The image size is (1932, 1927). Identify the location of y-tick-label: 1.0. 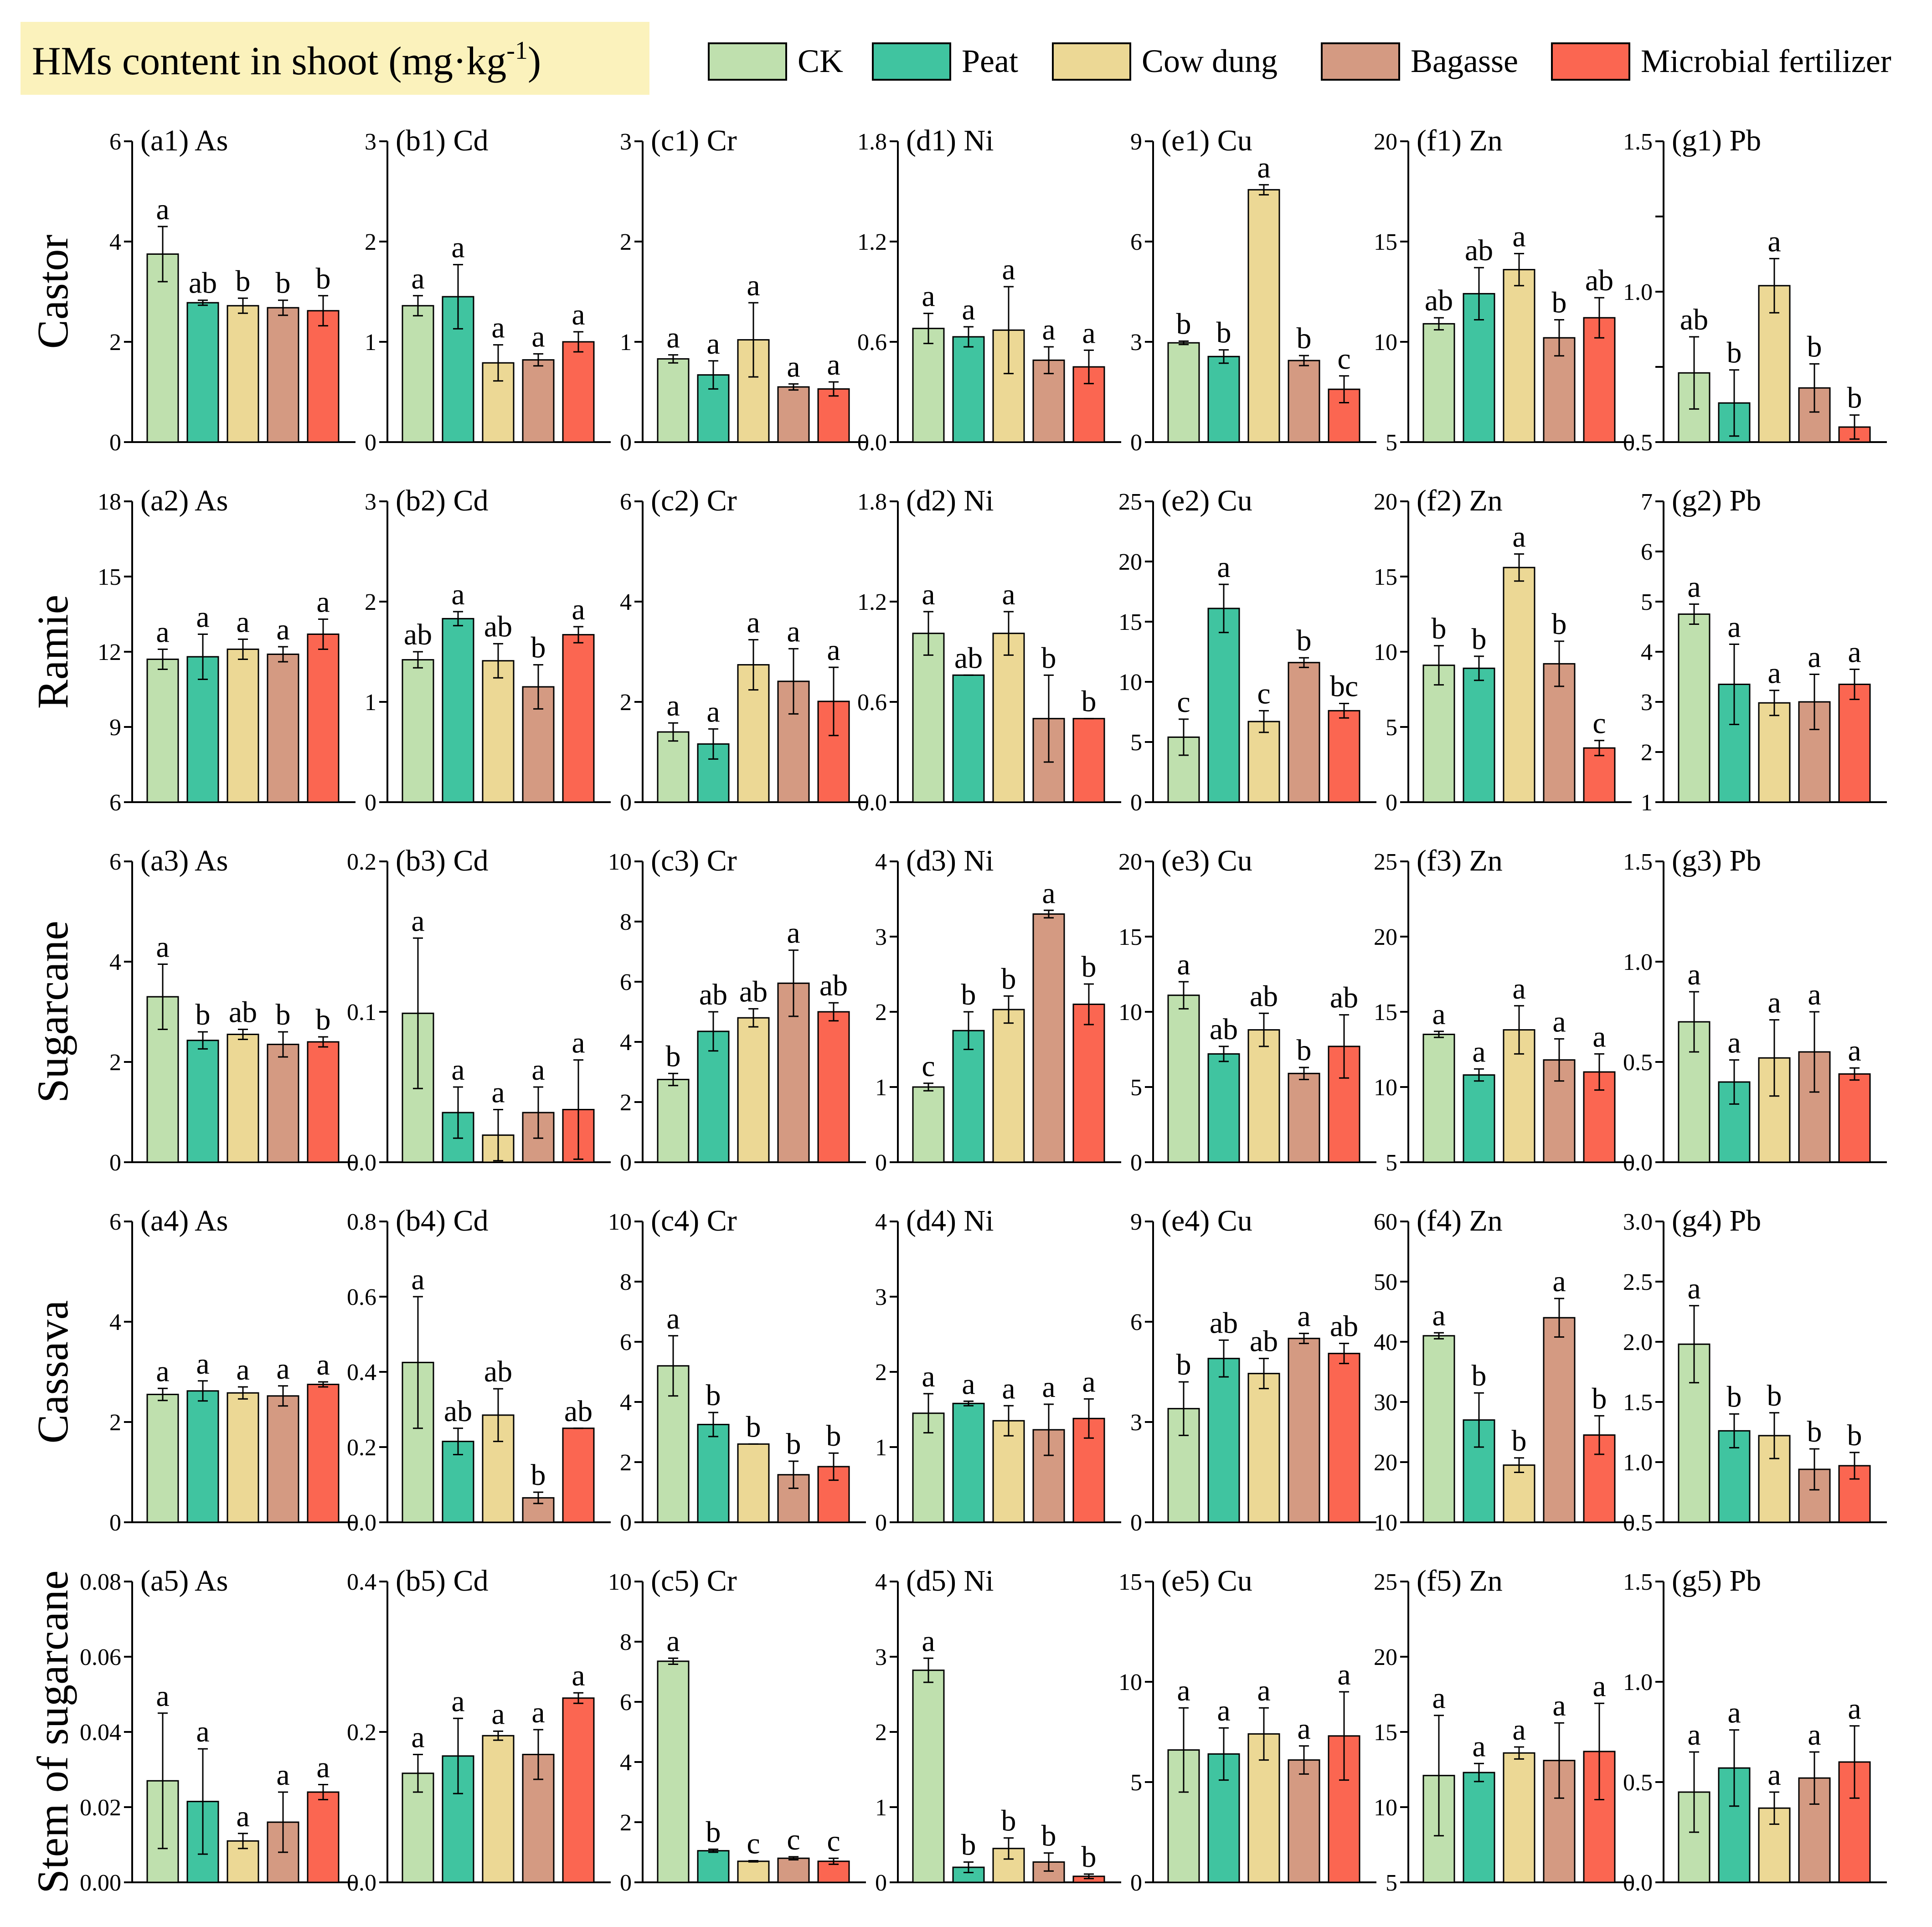
(1638, 962).